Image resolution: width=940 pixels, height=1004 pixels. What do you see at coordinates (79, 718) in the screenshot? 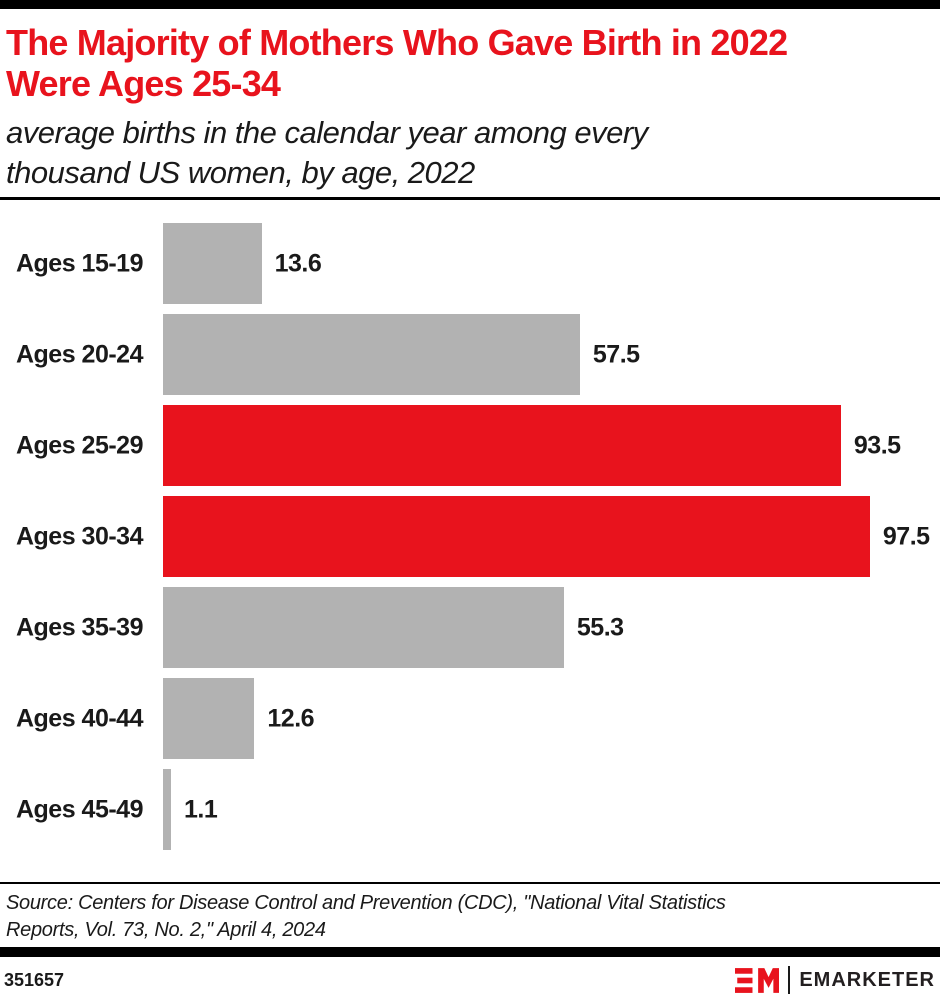
I see `category-label: Ages 40-44` at bounding box center [79, 718].